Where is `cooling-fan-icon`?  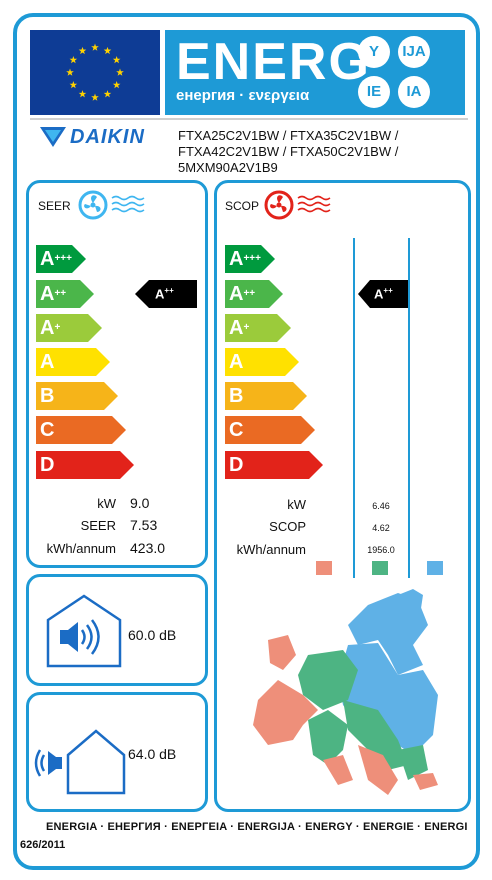 cooling-fan-icon is located at coordinates (111, 205).